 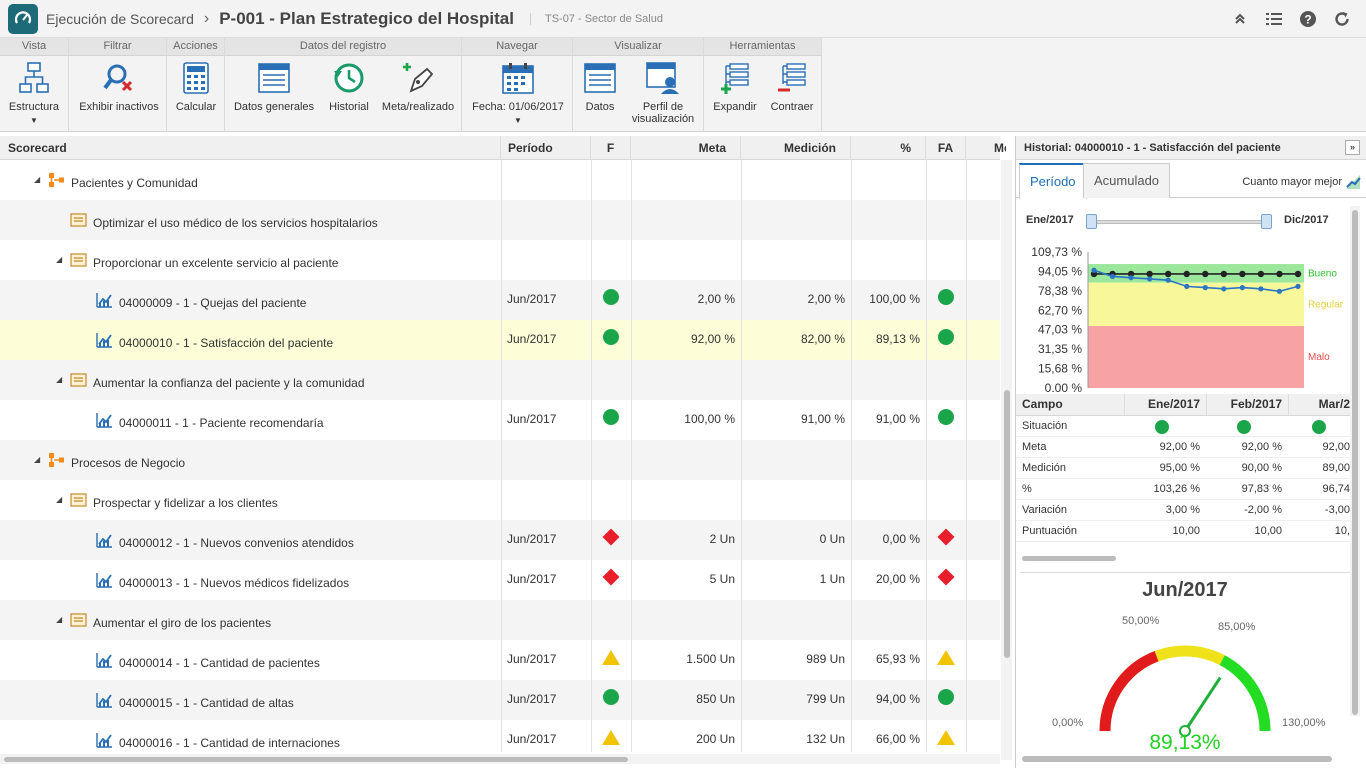 I want to click on medicion-cell: 799 Un, so click(x=825, y=699).